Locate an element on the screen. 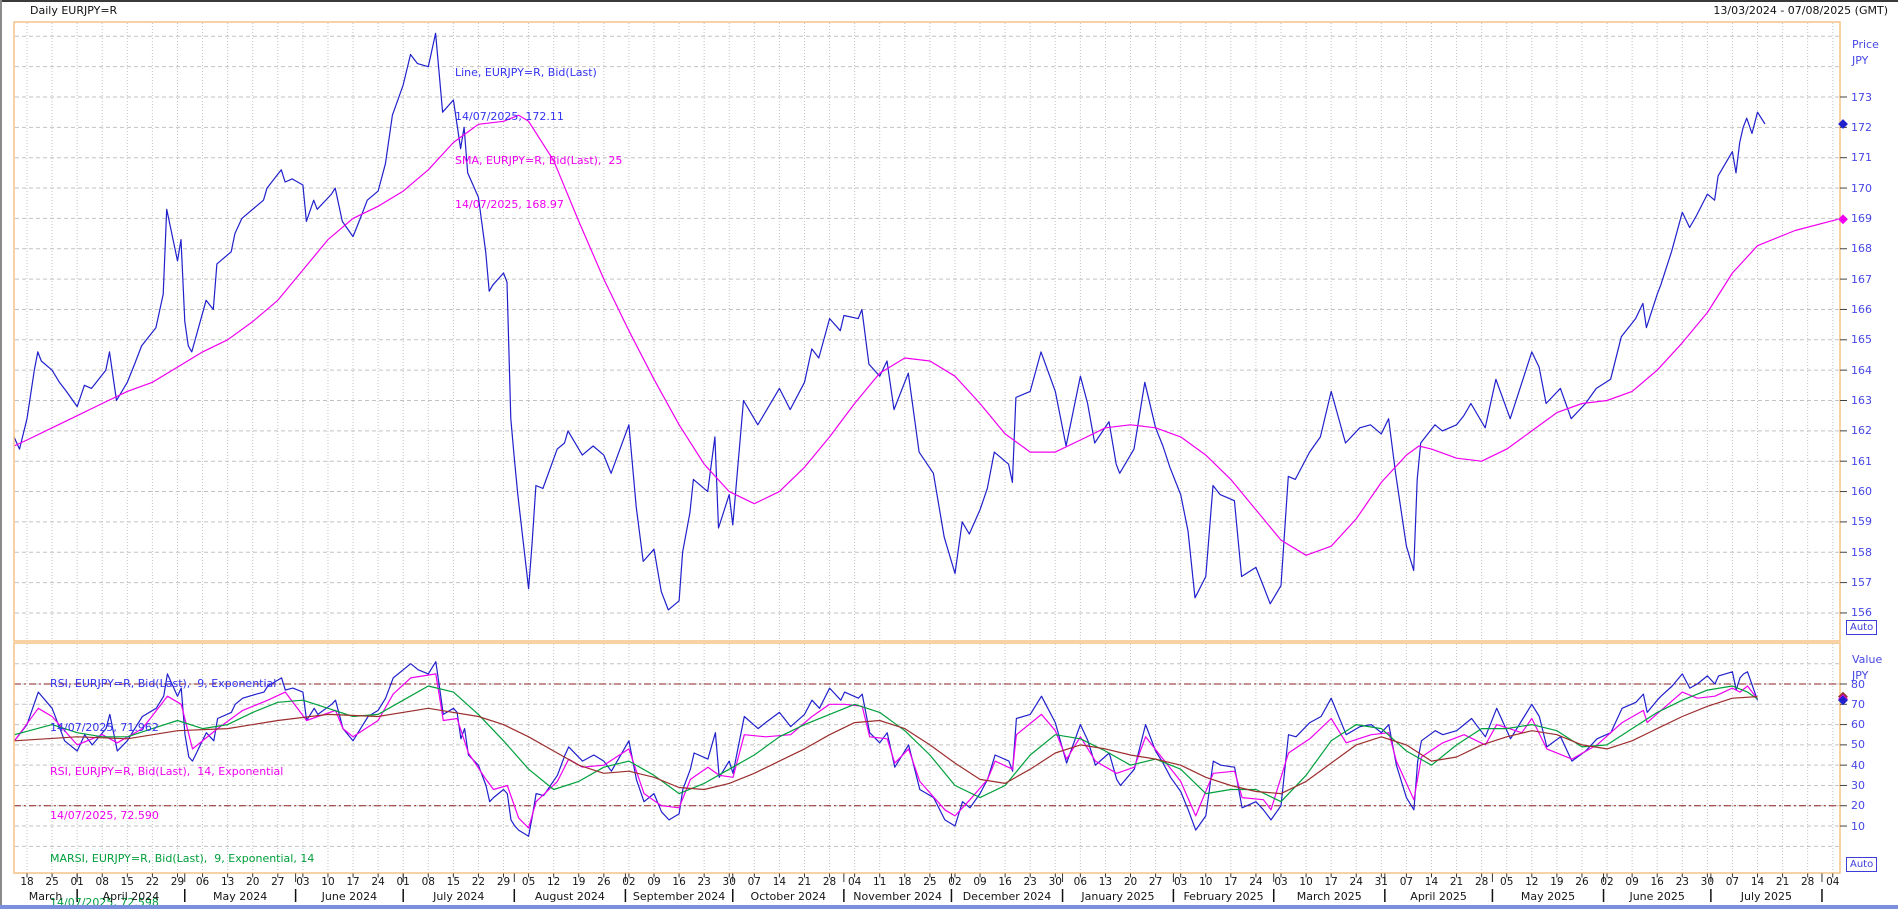 This screenshot has height=909, width=1898. price-axis-tick-label: 158 is located at coordinates (1861, 552).